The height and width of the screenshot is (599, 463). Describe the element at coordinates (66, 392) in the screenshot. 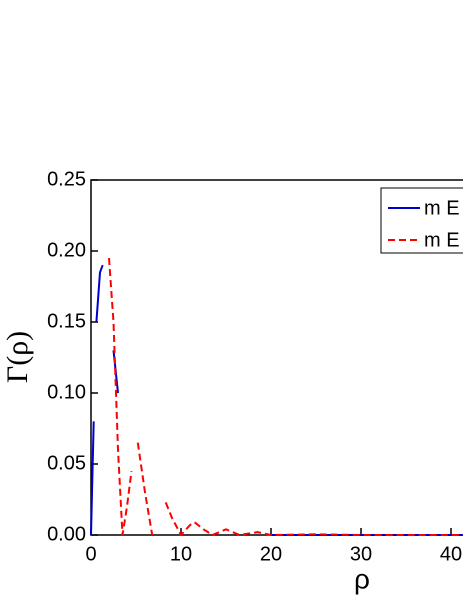

I see `y-tick-label: 0.10` at that location.